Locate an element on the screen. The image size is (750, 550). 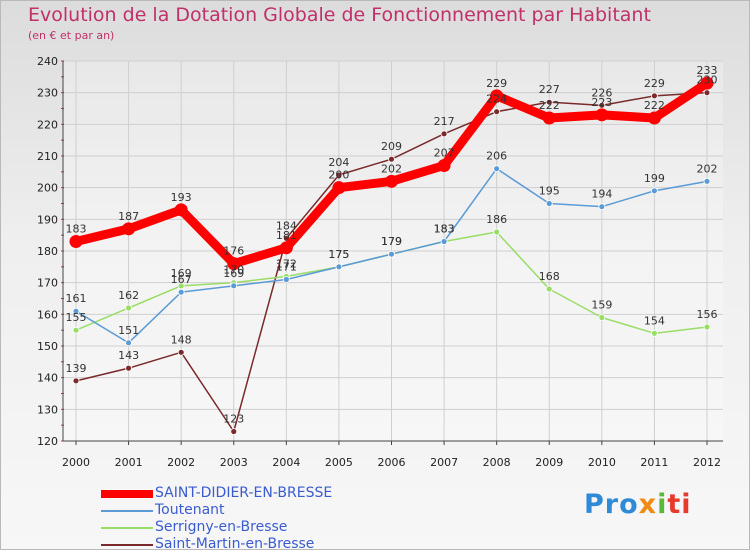
x-tick-label: 2000 is located at coordinates (76, 462).